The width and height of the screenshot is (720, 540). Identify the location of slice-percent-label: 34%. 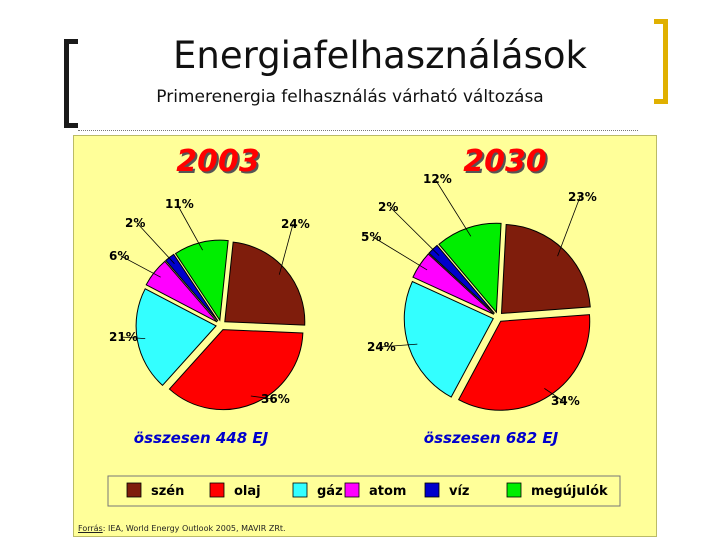
(565, 401).